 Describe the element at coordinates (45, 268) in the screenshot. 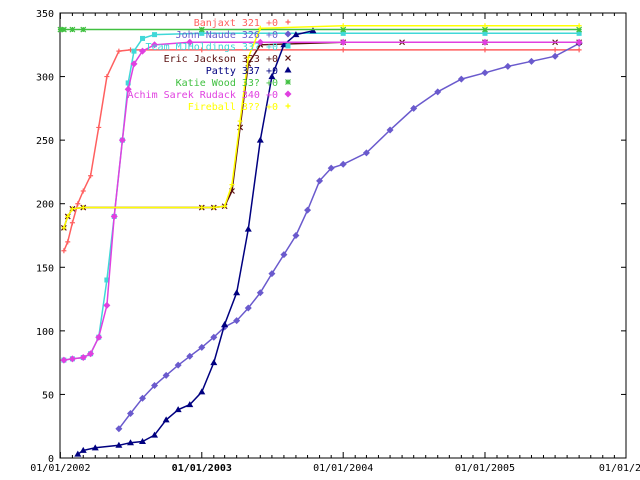

I see `y-tick-label: 150` at that location.